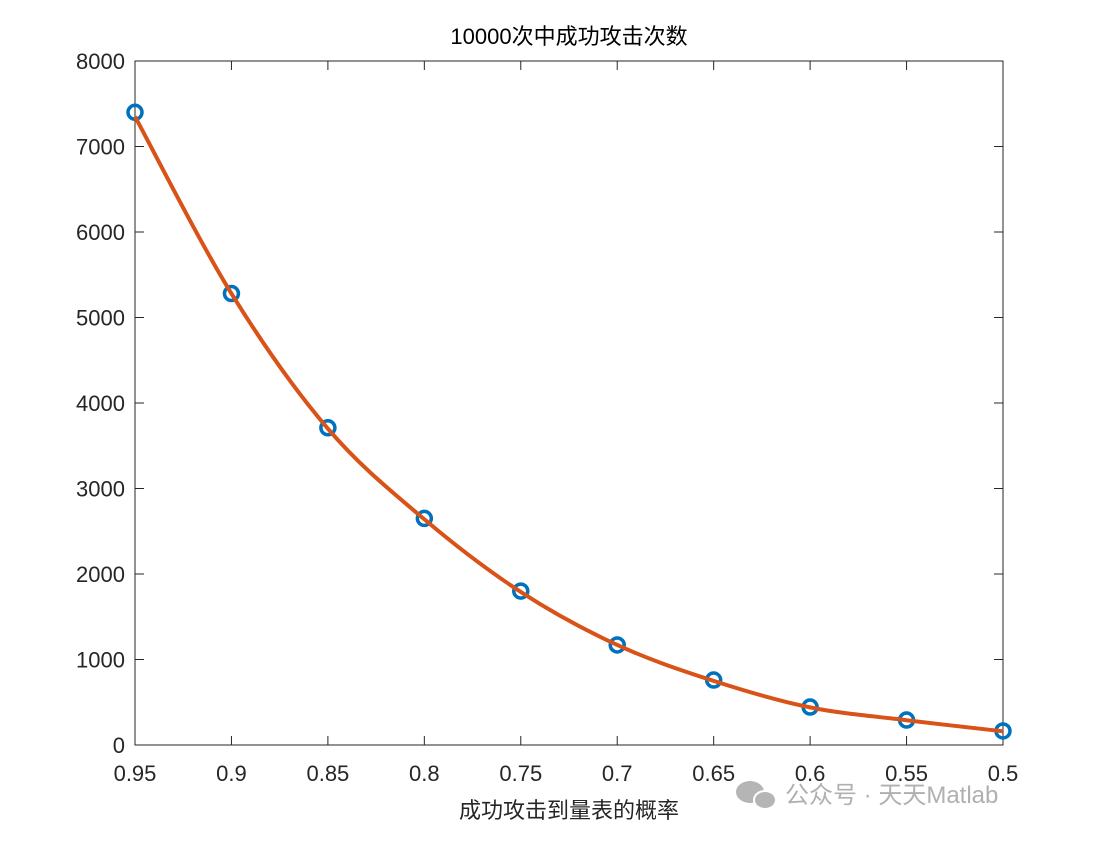  What do you see at coordinates (327, 773) in the screenshot?
I see `x-tick-label: 0.85` at bounding box center [327, 773].